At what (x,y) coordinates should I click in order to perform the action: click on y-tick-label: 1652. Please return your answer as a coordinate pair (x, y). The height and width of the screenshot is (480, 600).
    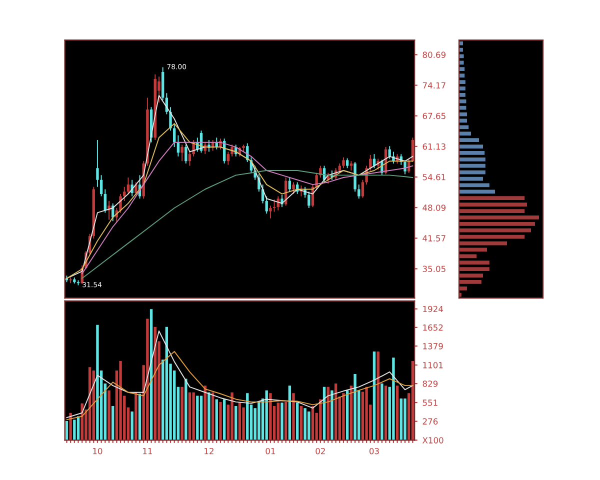
    Looking at the image, I should click on (433, 327).